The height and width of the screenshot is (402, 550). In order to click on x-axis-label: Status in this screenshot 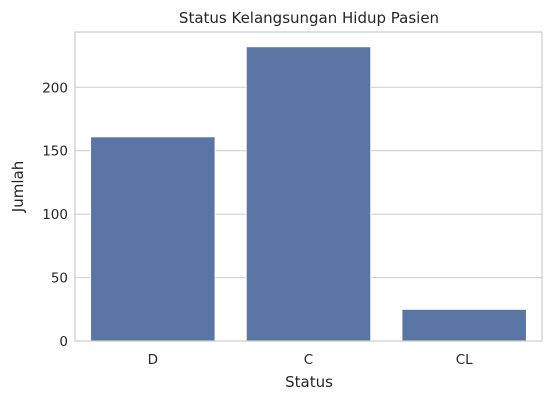, I will do `click(309, 382)`.